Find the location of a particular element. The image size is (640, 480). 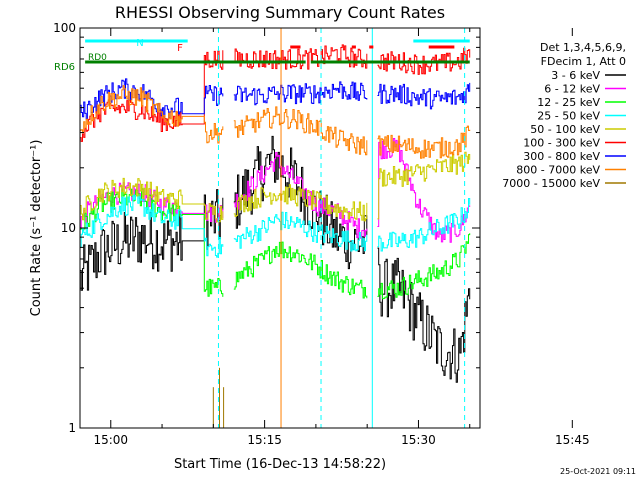

legend-label: 7000 - 15000 keV is located at coordinates (551, 183).